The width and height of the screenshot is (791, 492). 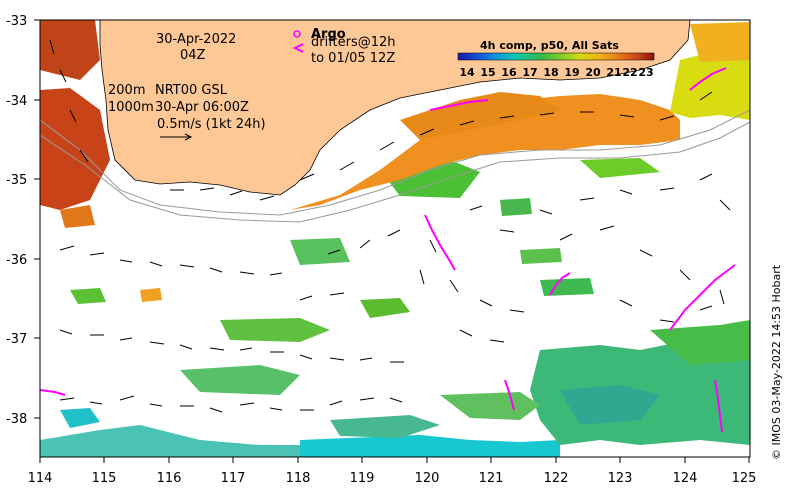 What do you see at coordinates (233, 478) in the screenshot?
I see `x-tick-label: 117` at bounding box center [233, 478].